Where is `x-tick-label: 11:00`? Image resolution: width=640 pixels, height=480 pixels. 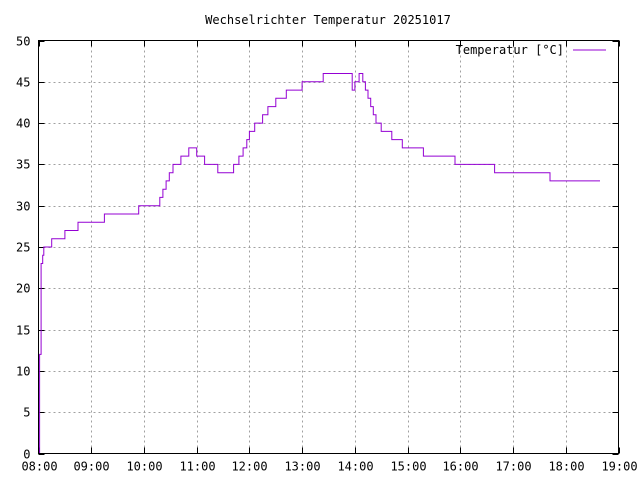
x-tick-label: 11:00 is located at coordinates (197, 467).